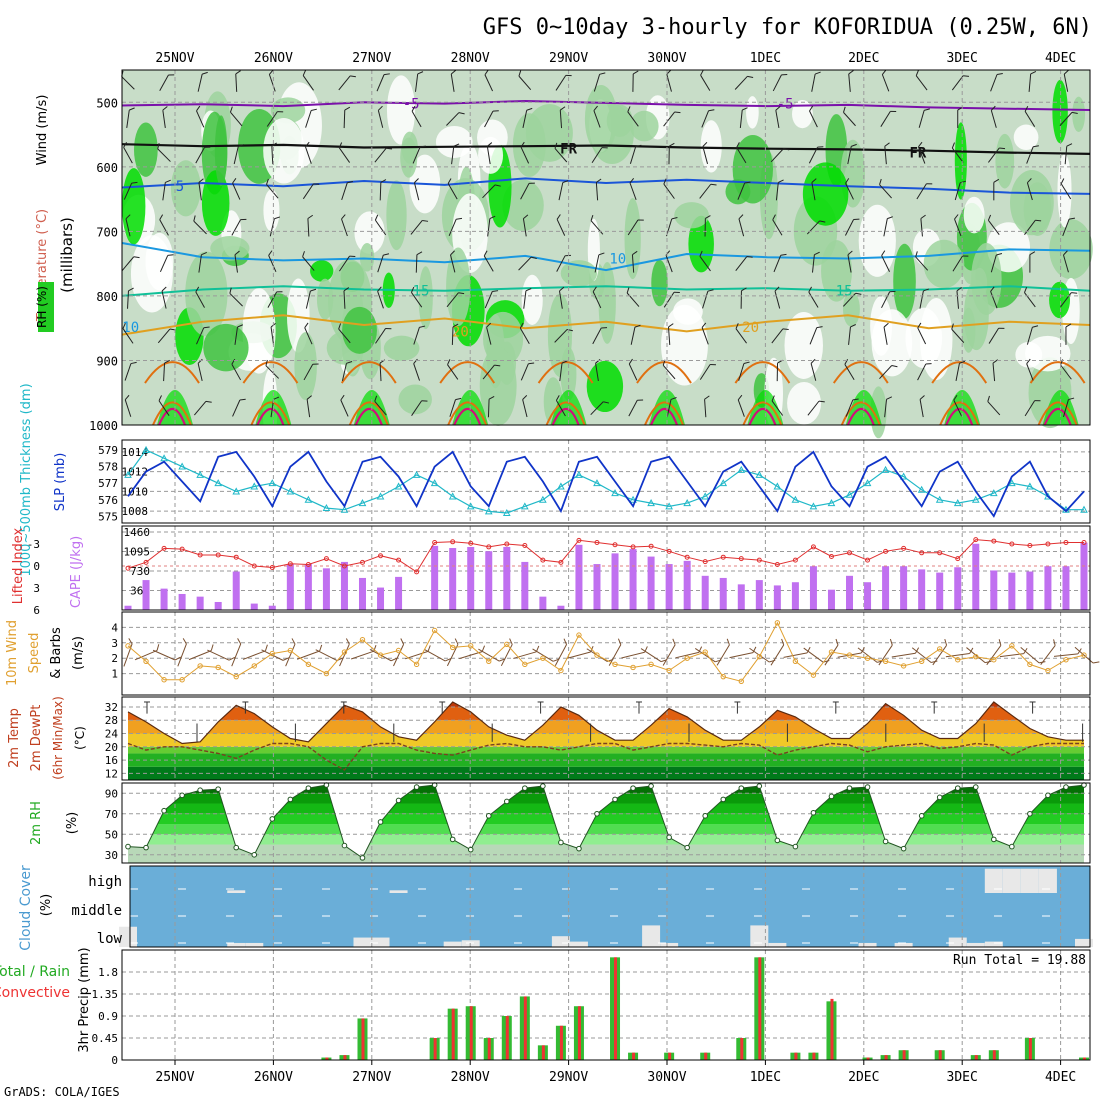  What do you see at coordinates (1057, 372) in the screenshot?
I see `temp-25-contour` at bounding box center [1057, 372].